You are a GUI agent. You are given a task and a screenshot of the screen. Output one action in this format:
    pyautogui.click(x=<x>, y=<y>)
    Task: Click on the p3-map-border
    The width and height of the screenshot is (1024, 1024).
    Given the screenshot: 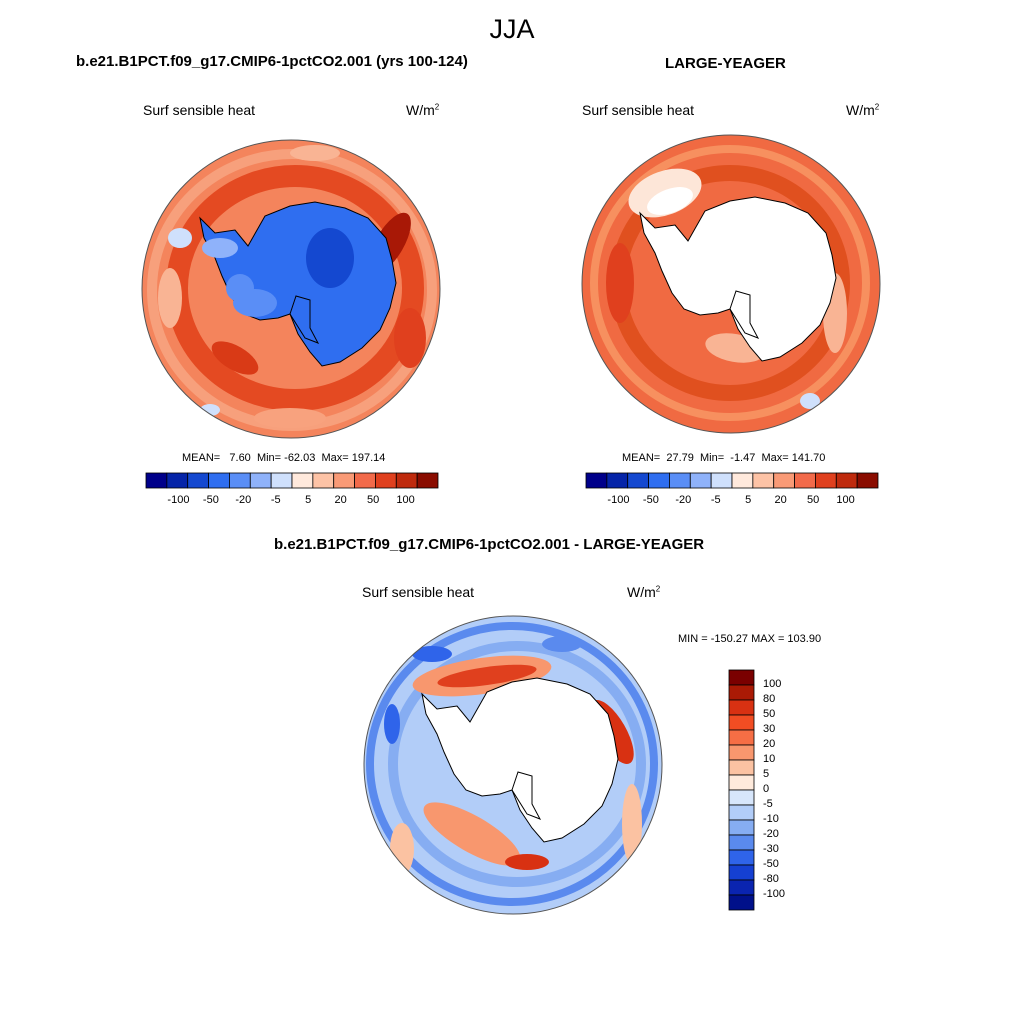 What is the action you would take?
    pyautogui.click(x=513, y=765)
    